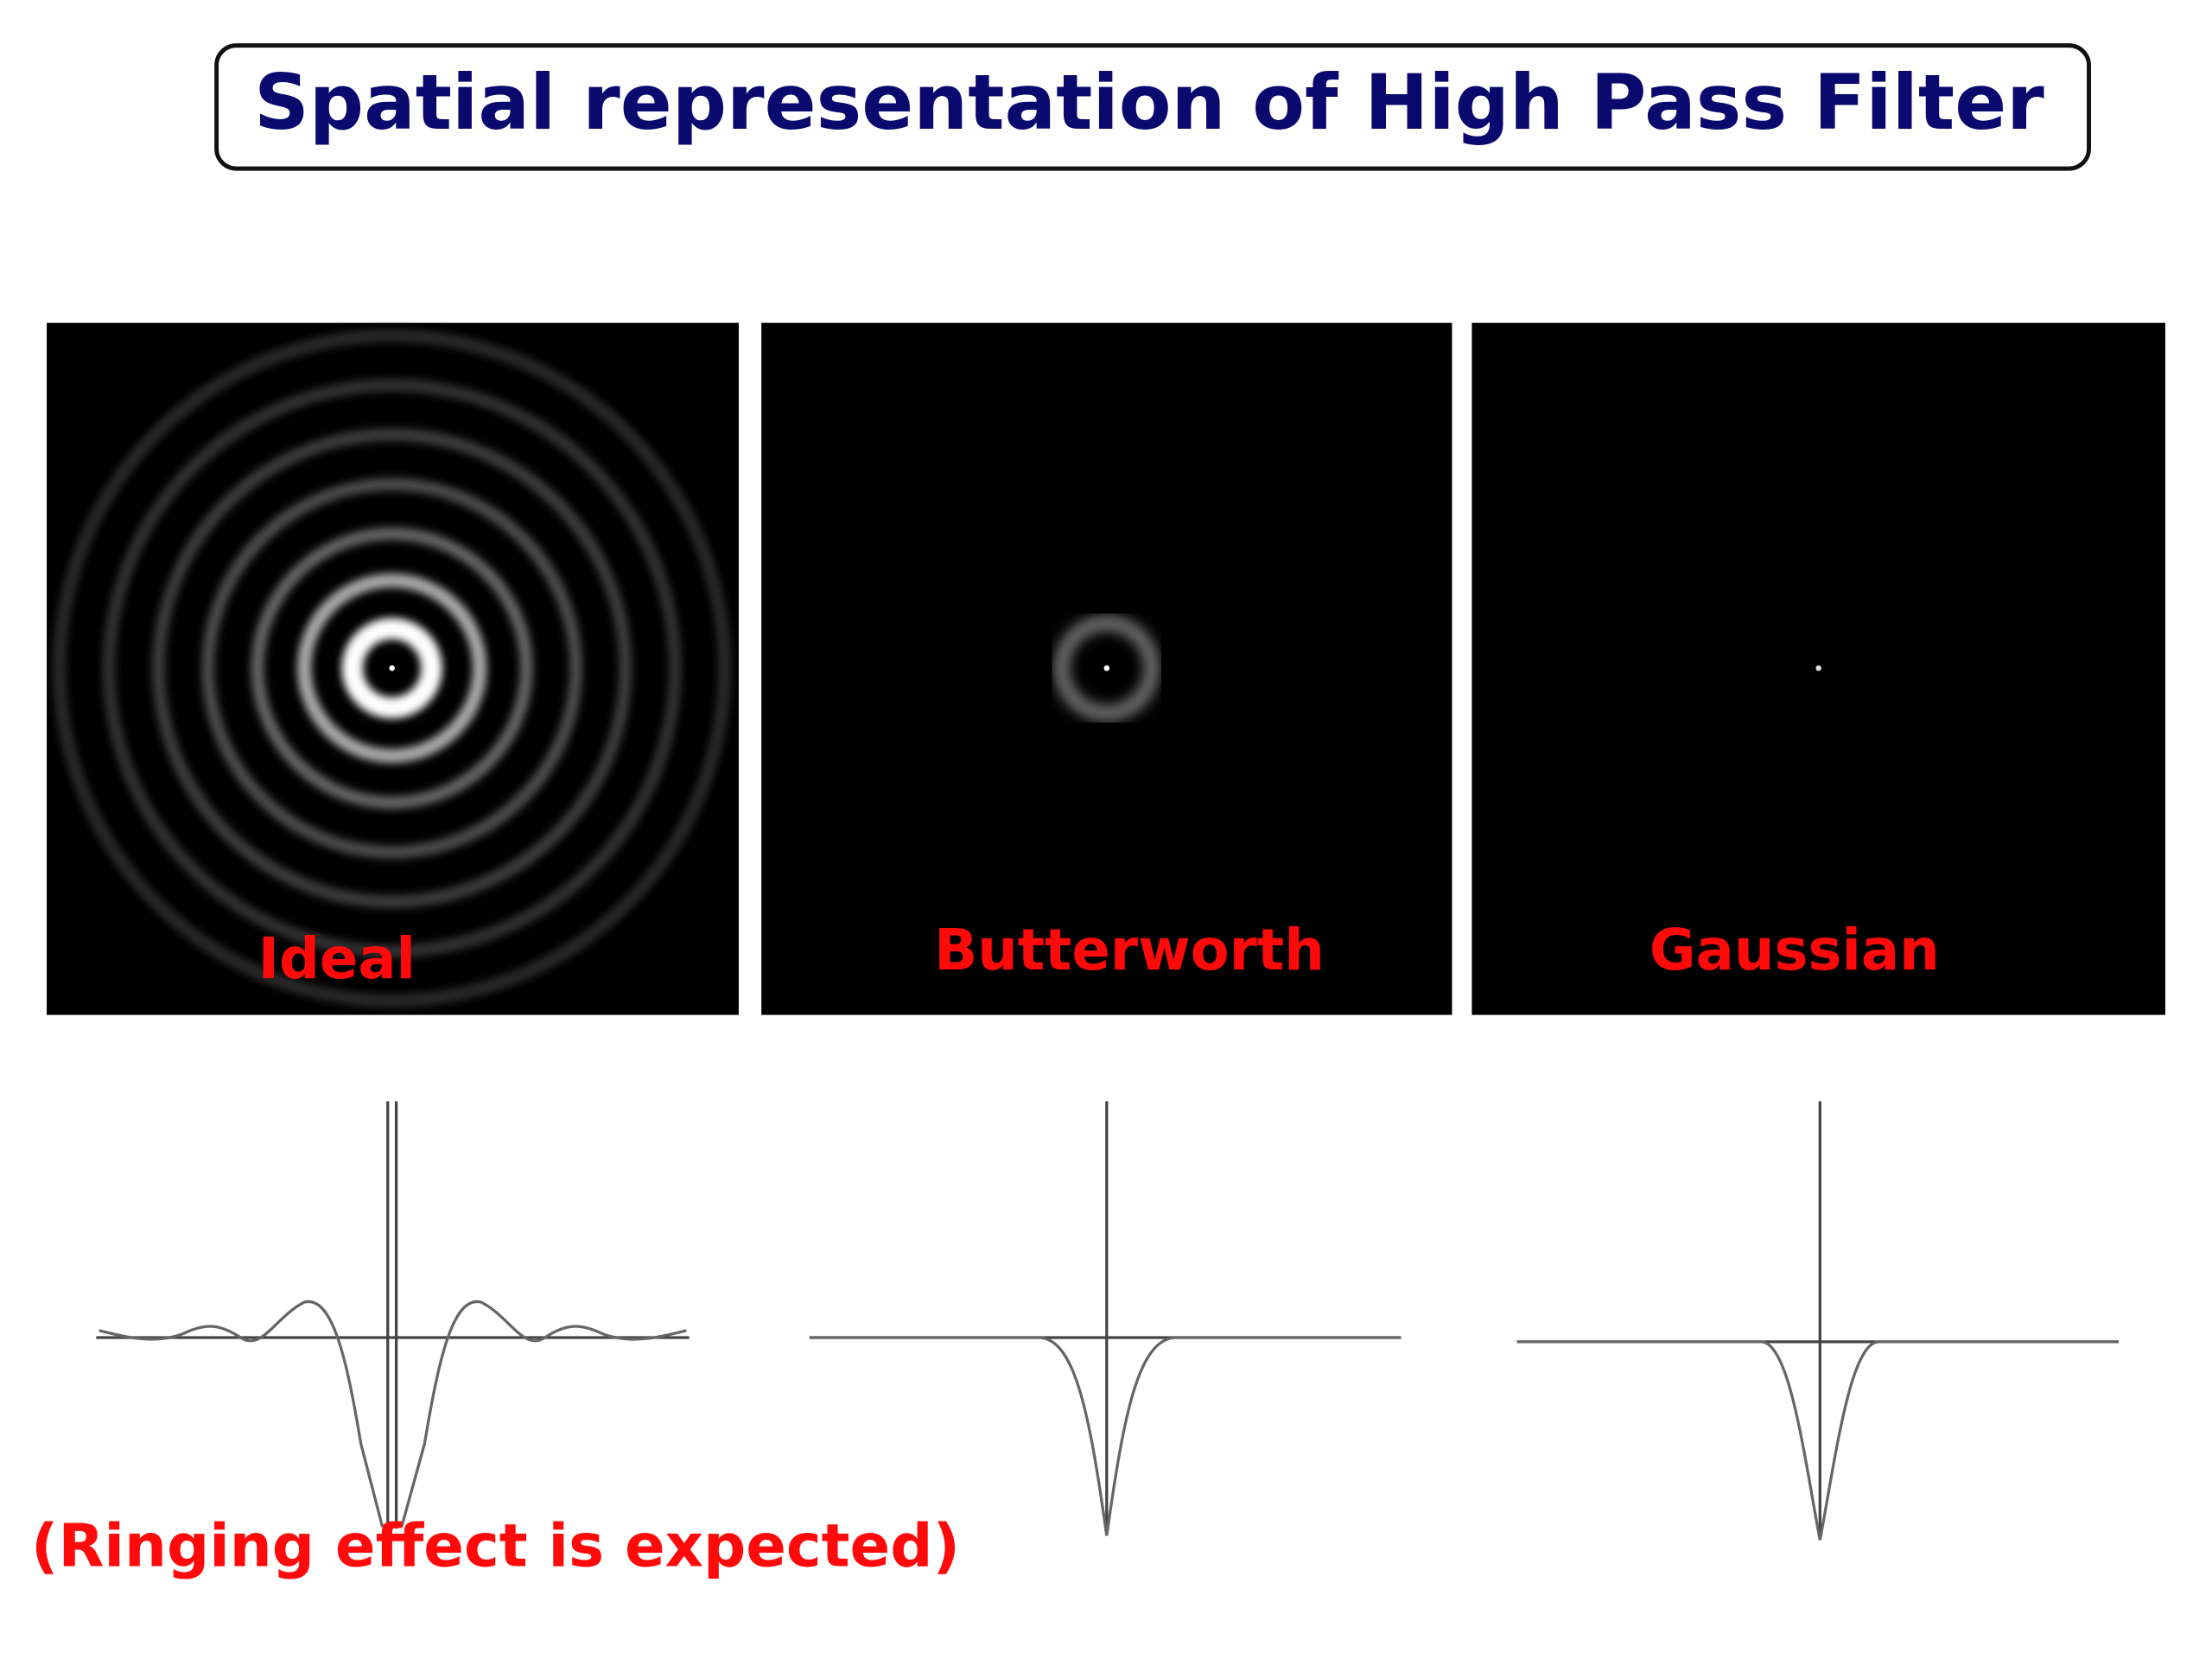 This screenshot has height=1659, width=2212. What do you see at coordinates (495, 1546) in the screenshot?
I see `note: (Ringing effect is expected)` at bounding box center [495, 1546].